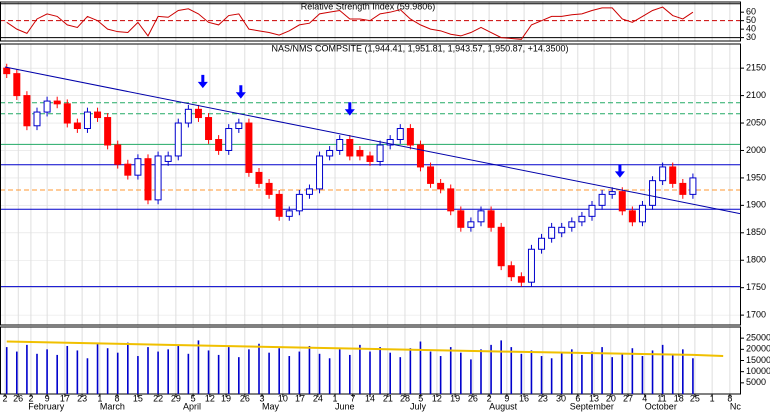 The width and height of the screenshot is (770, 412). I want to click on y-tick-label: 1800, so click(756, 260).